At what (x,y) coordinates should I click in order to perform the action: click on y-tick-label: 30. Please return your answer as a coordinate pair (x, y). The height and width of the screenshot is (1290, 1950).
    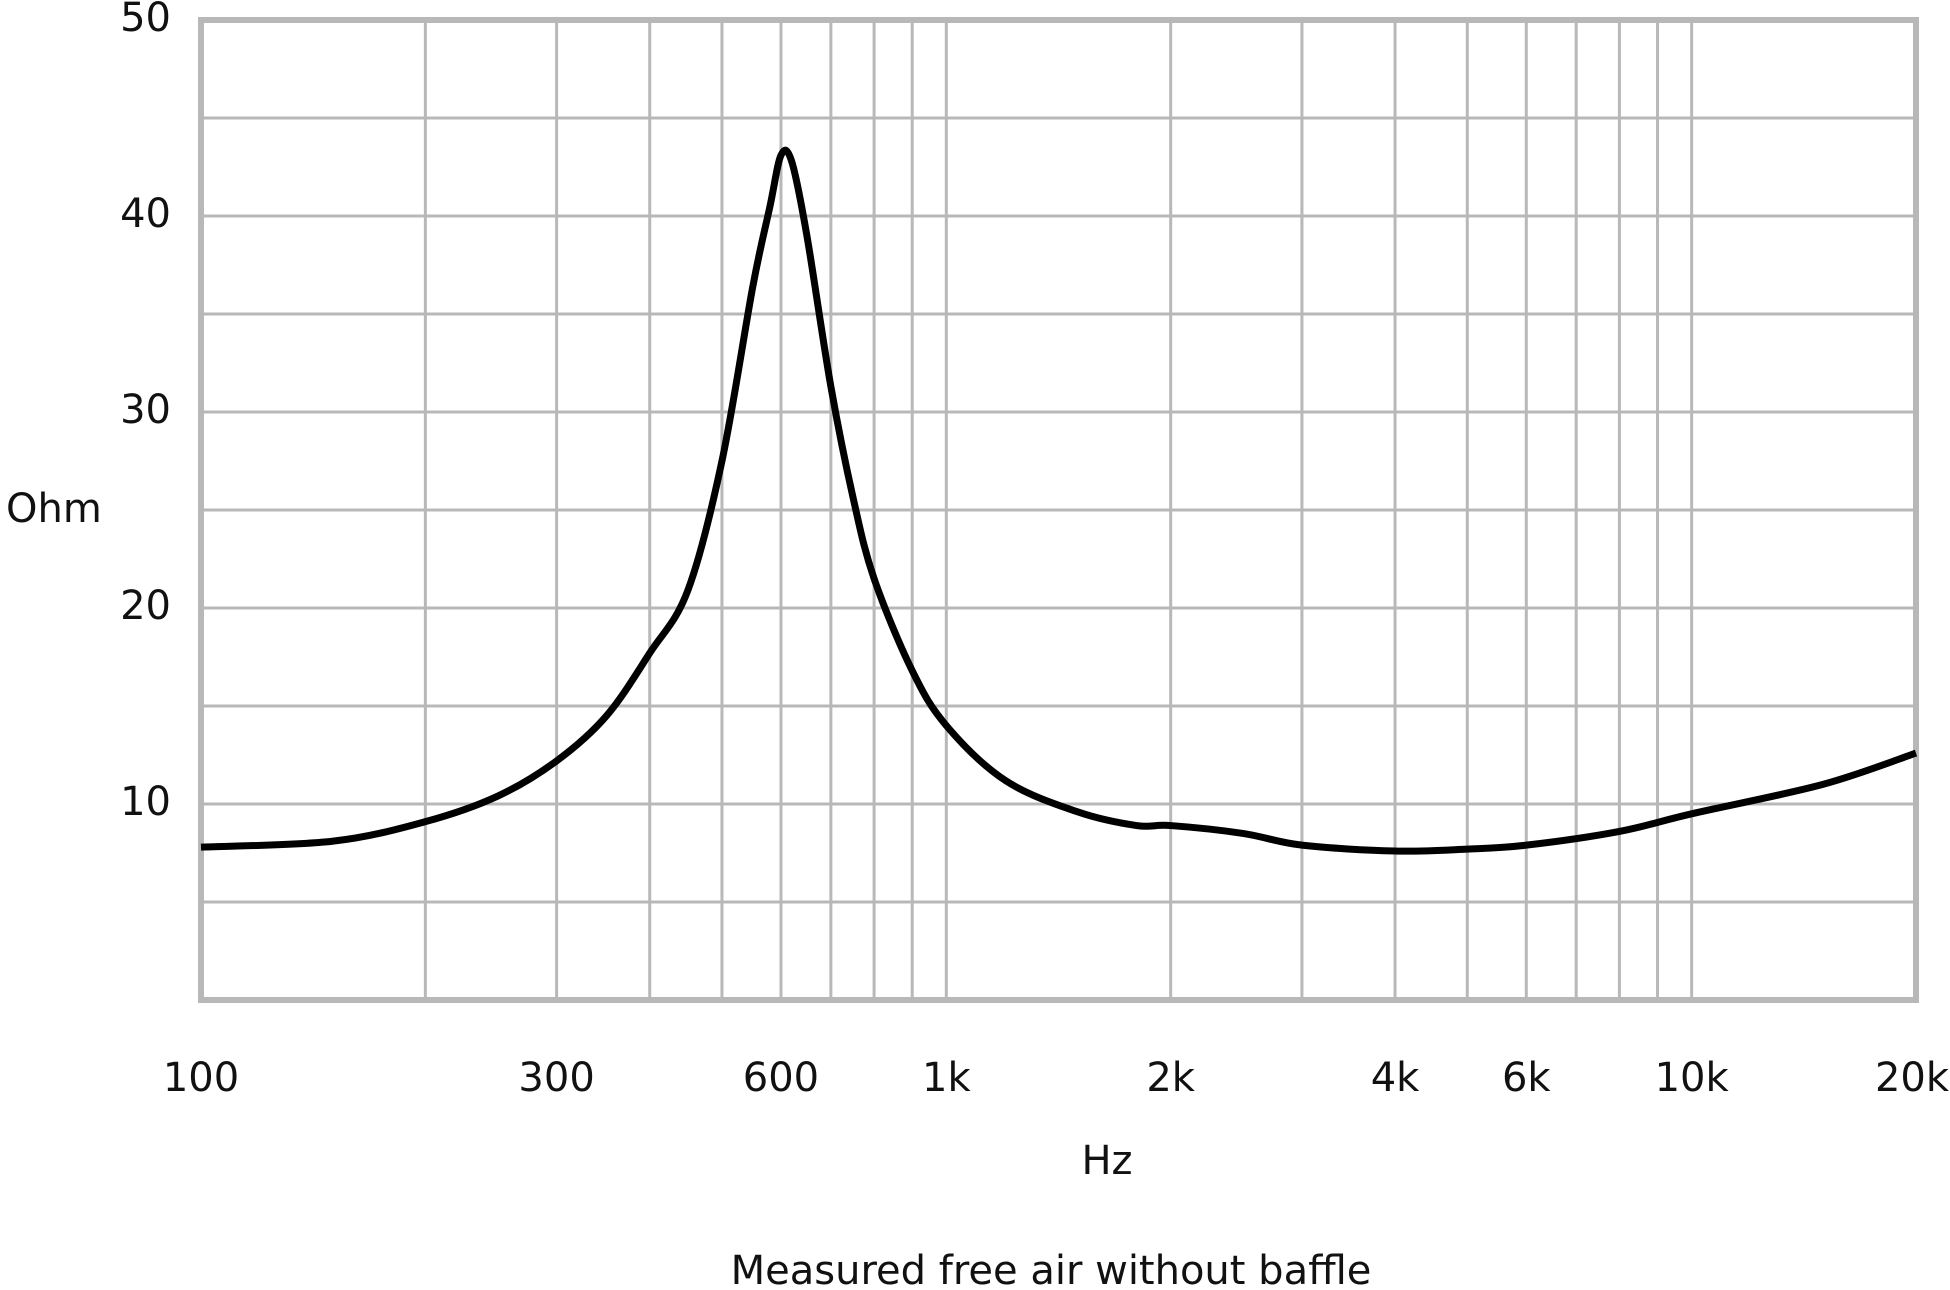
    Looking at the image, I should click on (145, 410).